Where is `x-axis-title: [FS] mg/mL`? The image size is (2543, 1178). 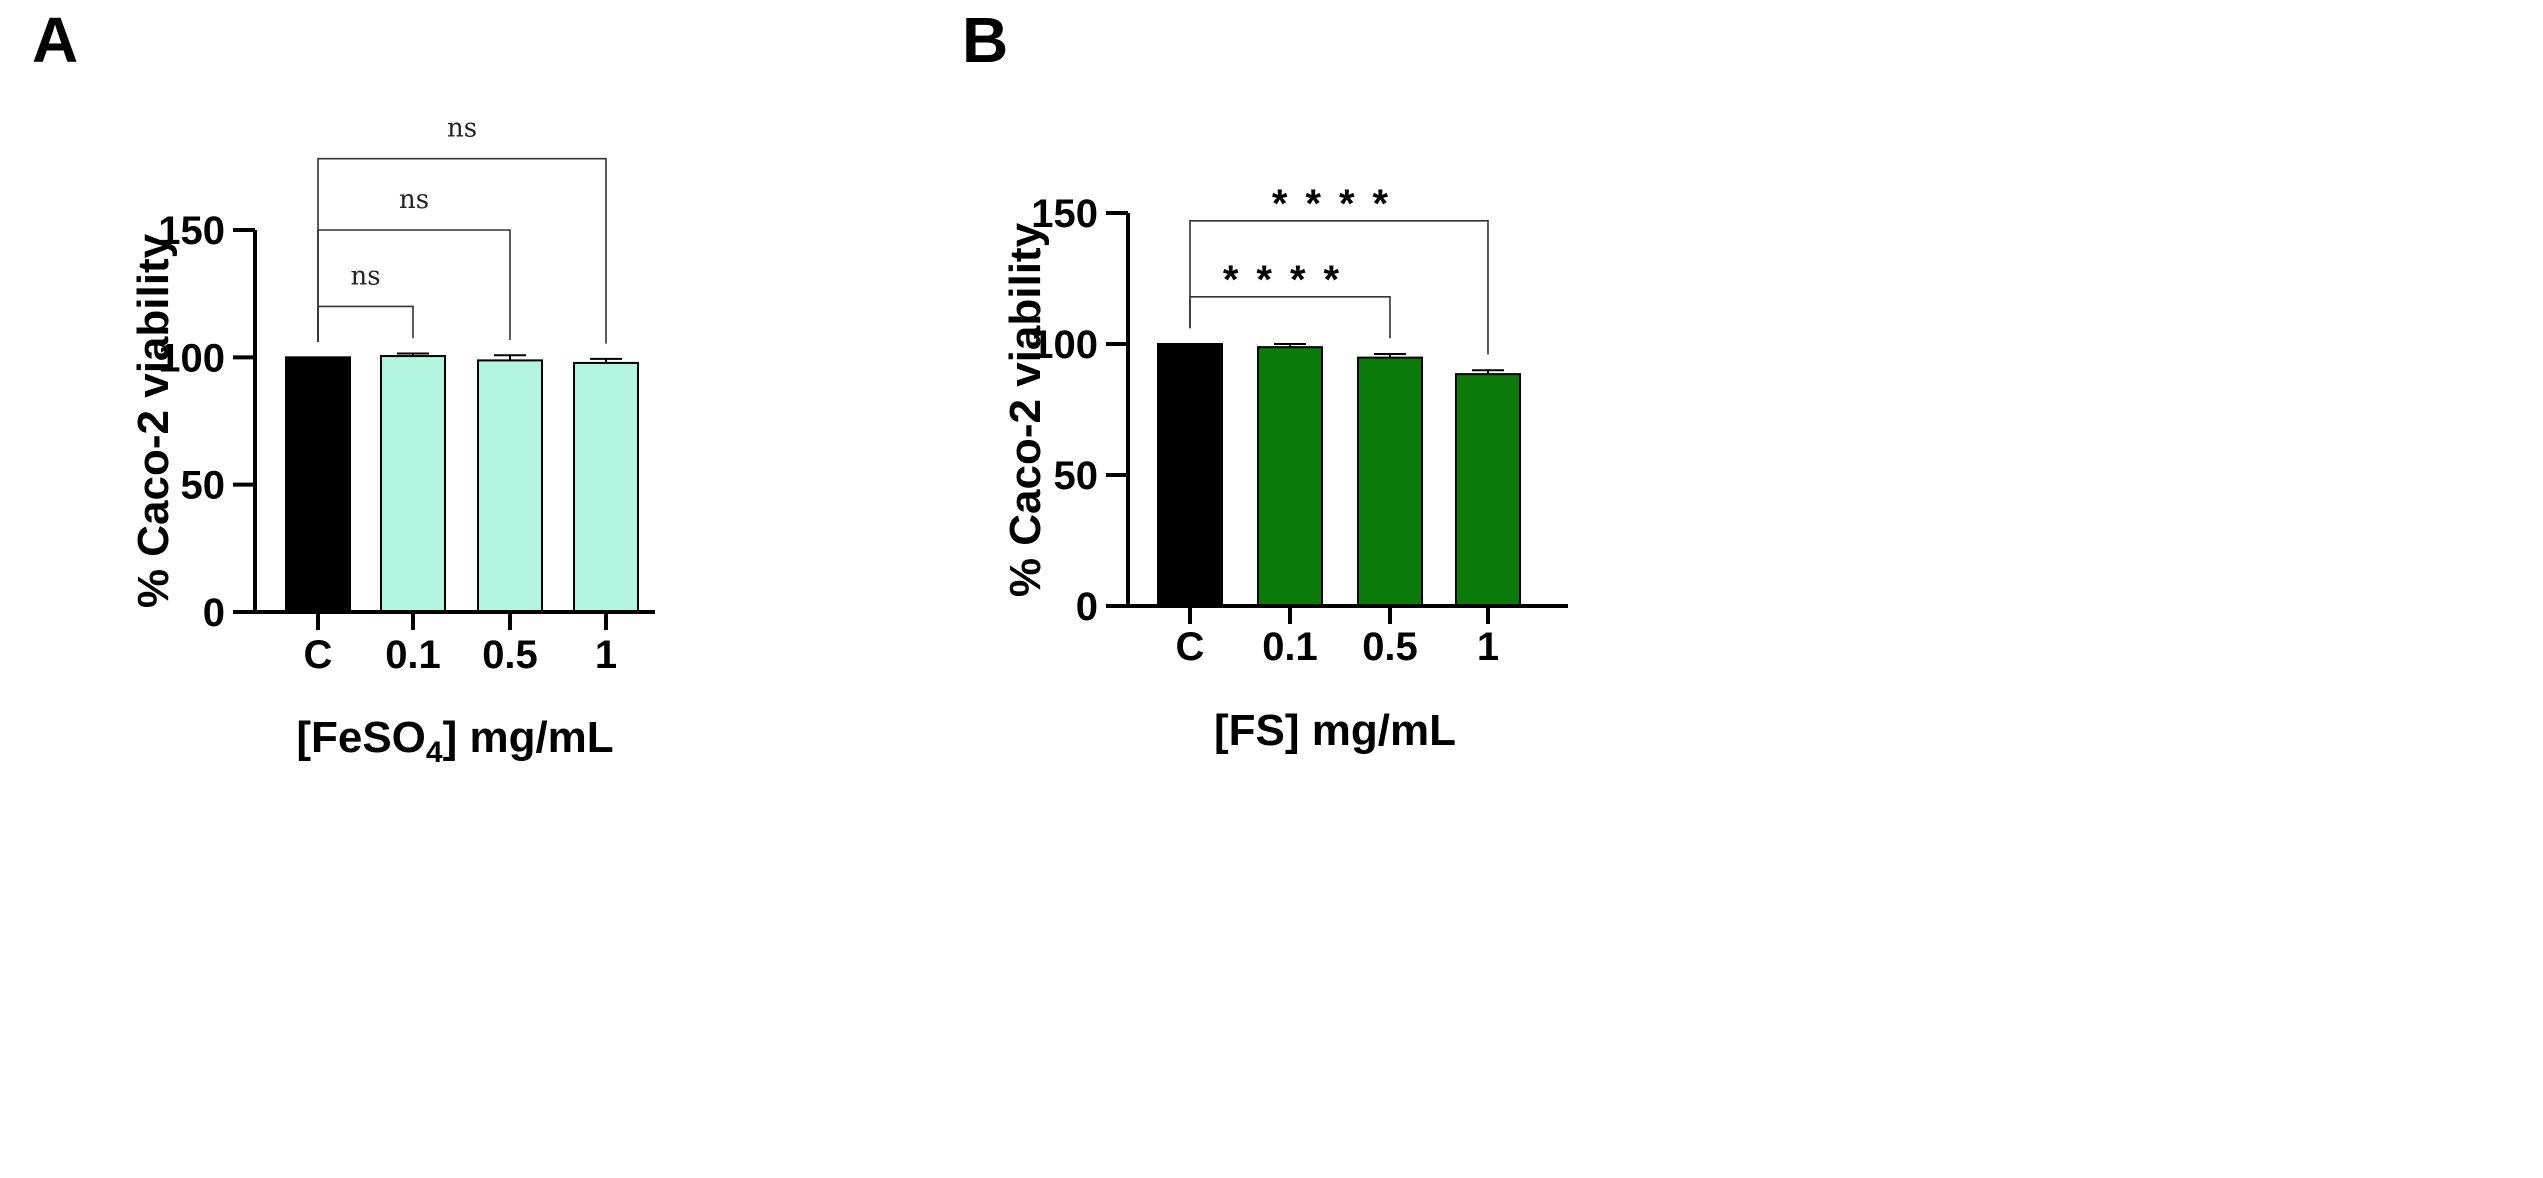
x-axis-title: [FS] mg/mL is located at coordinates (1335, 730).